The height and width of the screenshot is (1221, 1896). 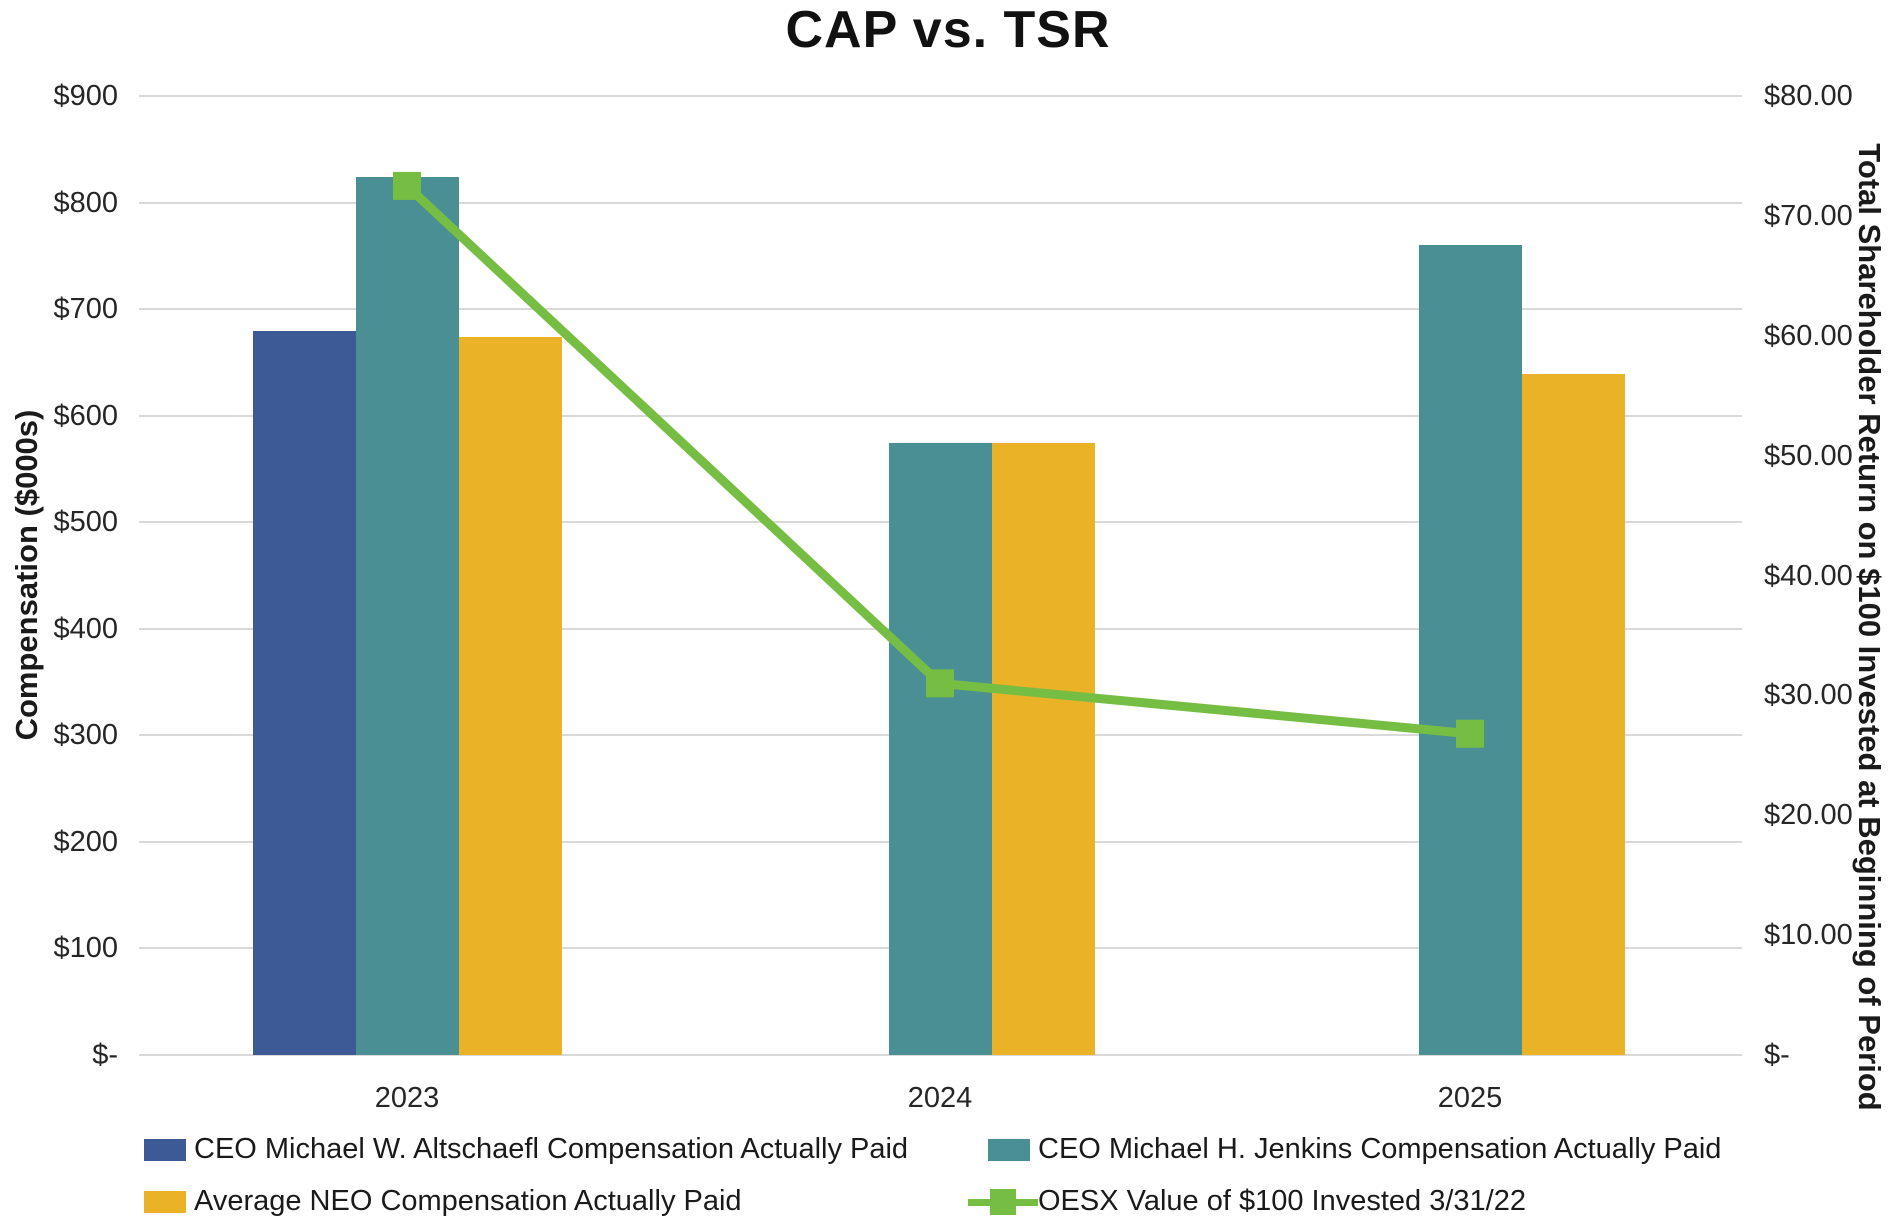 I want to click on left-axis-tick-label: $800, so click(x=85, y=202).